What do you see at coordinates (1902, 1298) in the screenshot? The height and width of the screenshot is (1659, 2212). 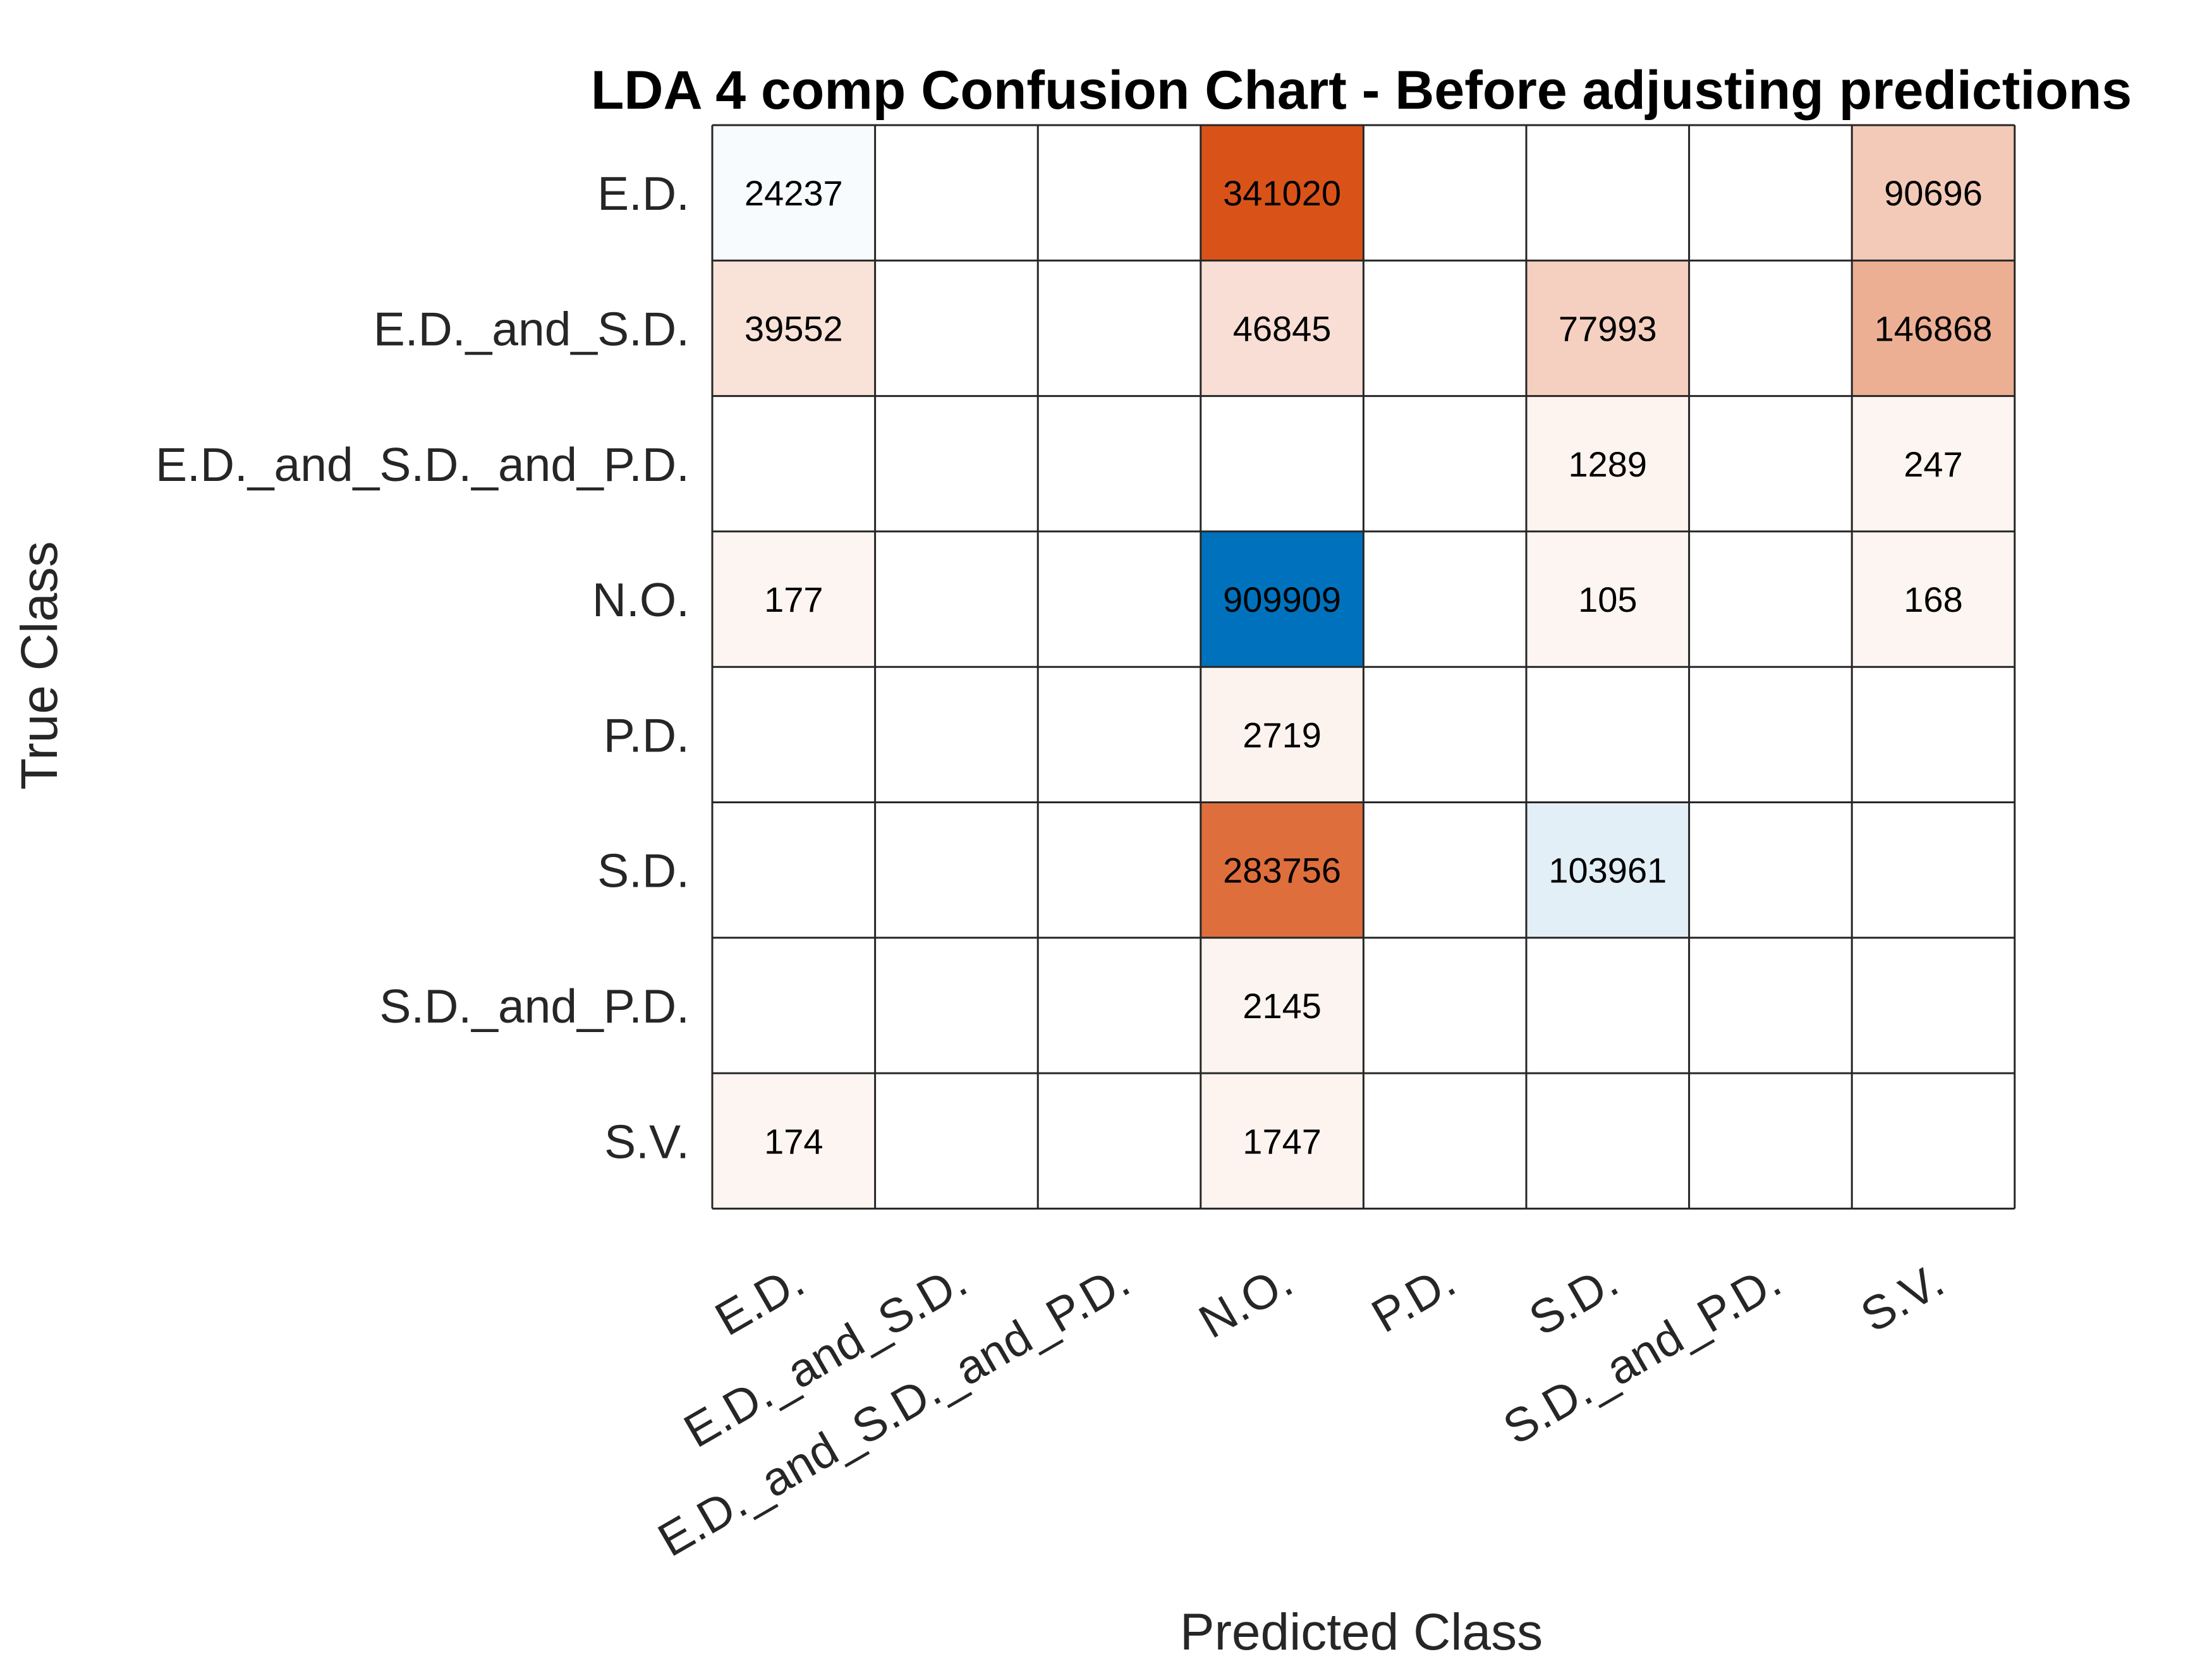 I see `column-tick-label: S.V.` at bounding box center [1902, 1298].